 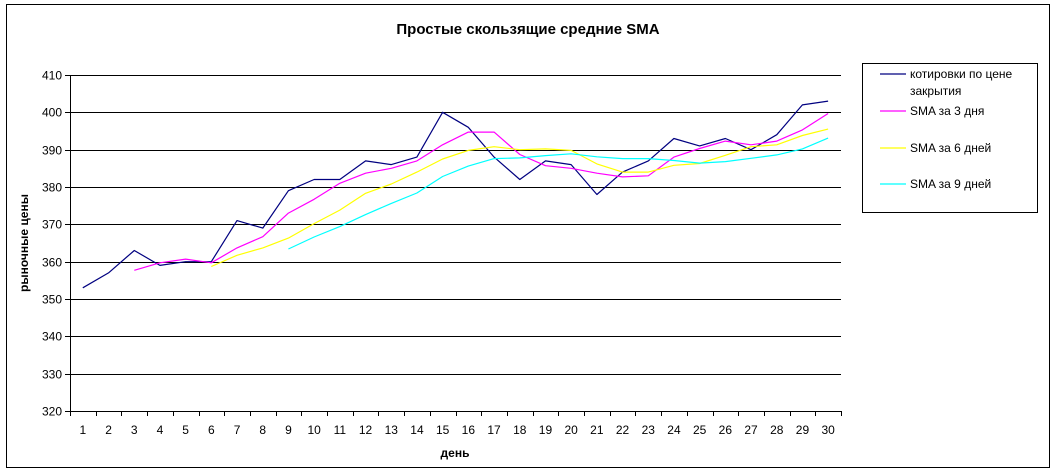 What do you see at coordinates (803, 430) in the screenshot?
I see `x-tick-label: 29` at bounding box center [803, 430].